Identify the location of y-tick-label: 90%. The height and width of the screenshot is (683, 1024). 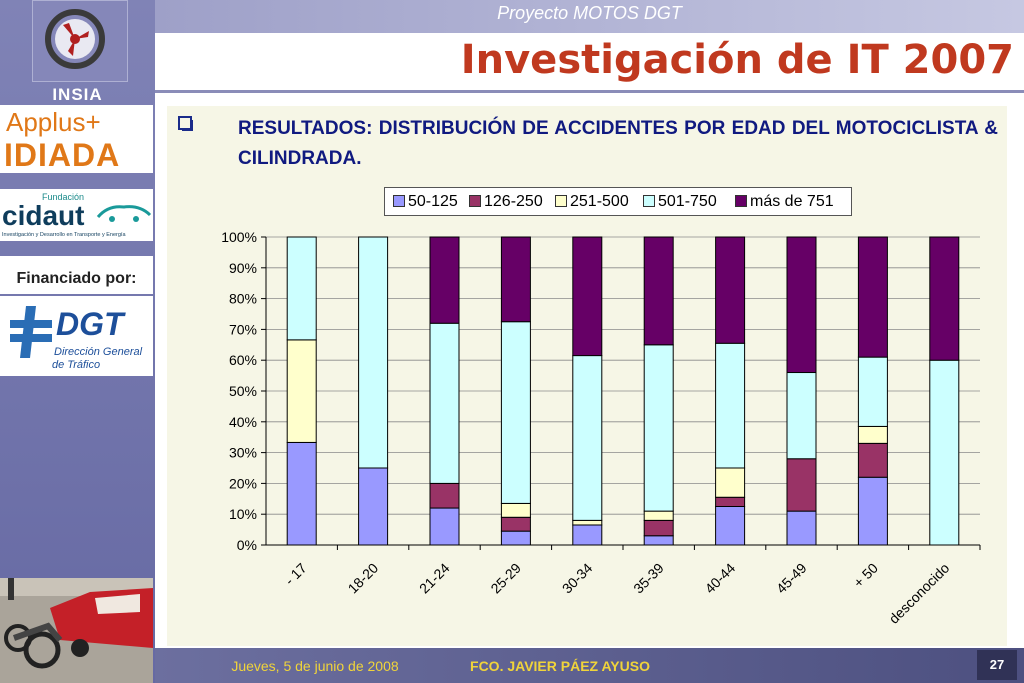
(243, 268).